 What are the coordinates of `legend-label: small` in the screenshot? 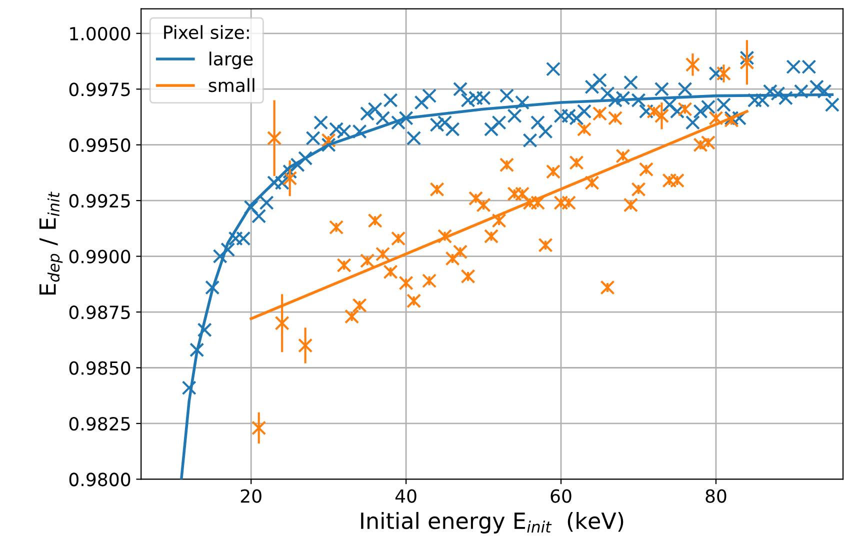 It's located at (231, 85).